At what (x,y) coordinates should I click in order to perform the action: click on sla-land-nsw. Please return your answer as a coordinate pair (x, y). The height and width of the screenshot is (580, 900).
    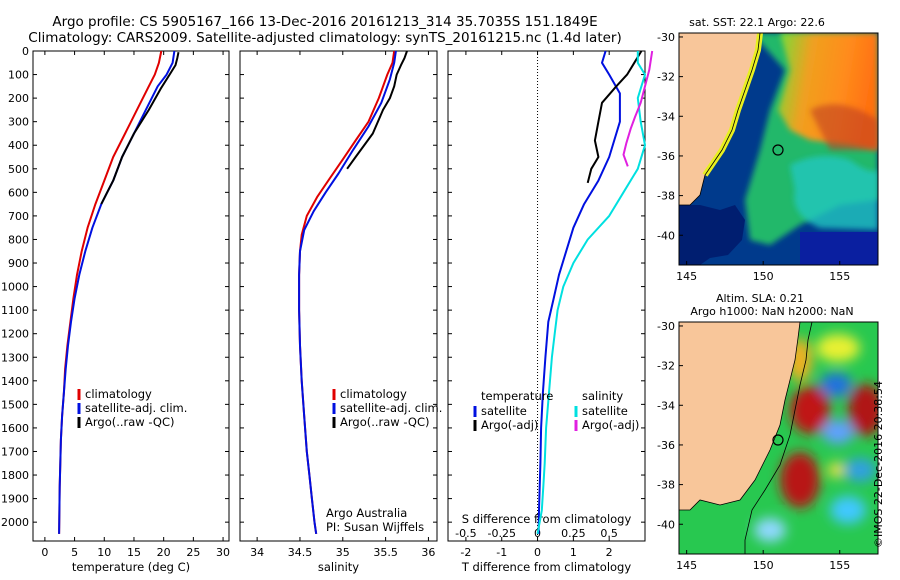
    Looking at the image, I should click on (739, 416).